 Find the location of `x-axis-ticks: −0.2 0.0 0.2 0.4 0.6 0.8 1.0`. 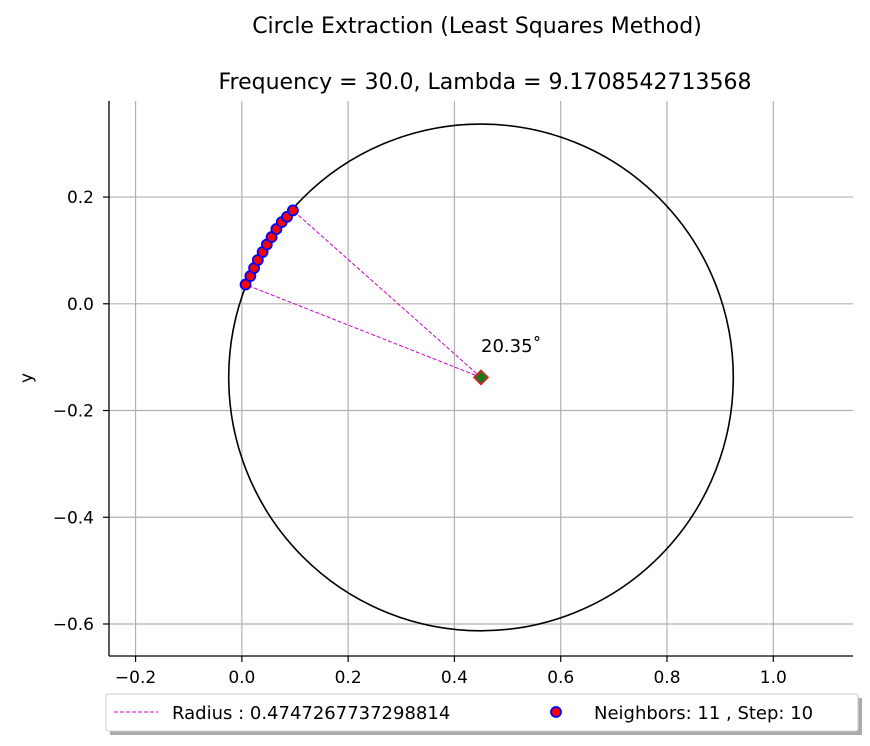

x-axis-ticks: −0.2 0.0 0.2 0.4 0.6 0.8 1.0 is located at coordinates (451, 672).